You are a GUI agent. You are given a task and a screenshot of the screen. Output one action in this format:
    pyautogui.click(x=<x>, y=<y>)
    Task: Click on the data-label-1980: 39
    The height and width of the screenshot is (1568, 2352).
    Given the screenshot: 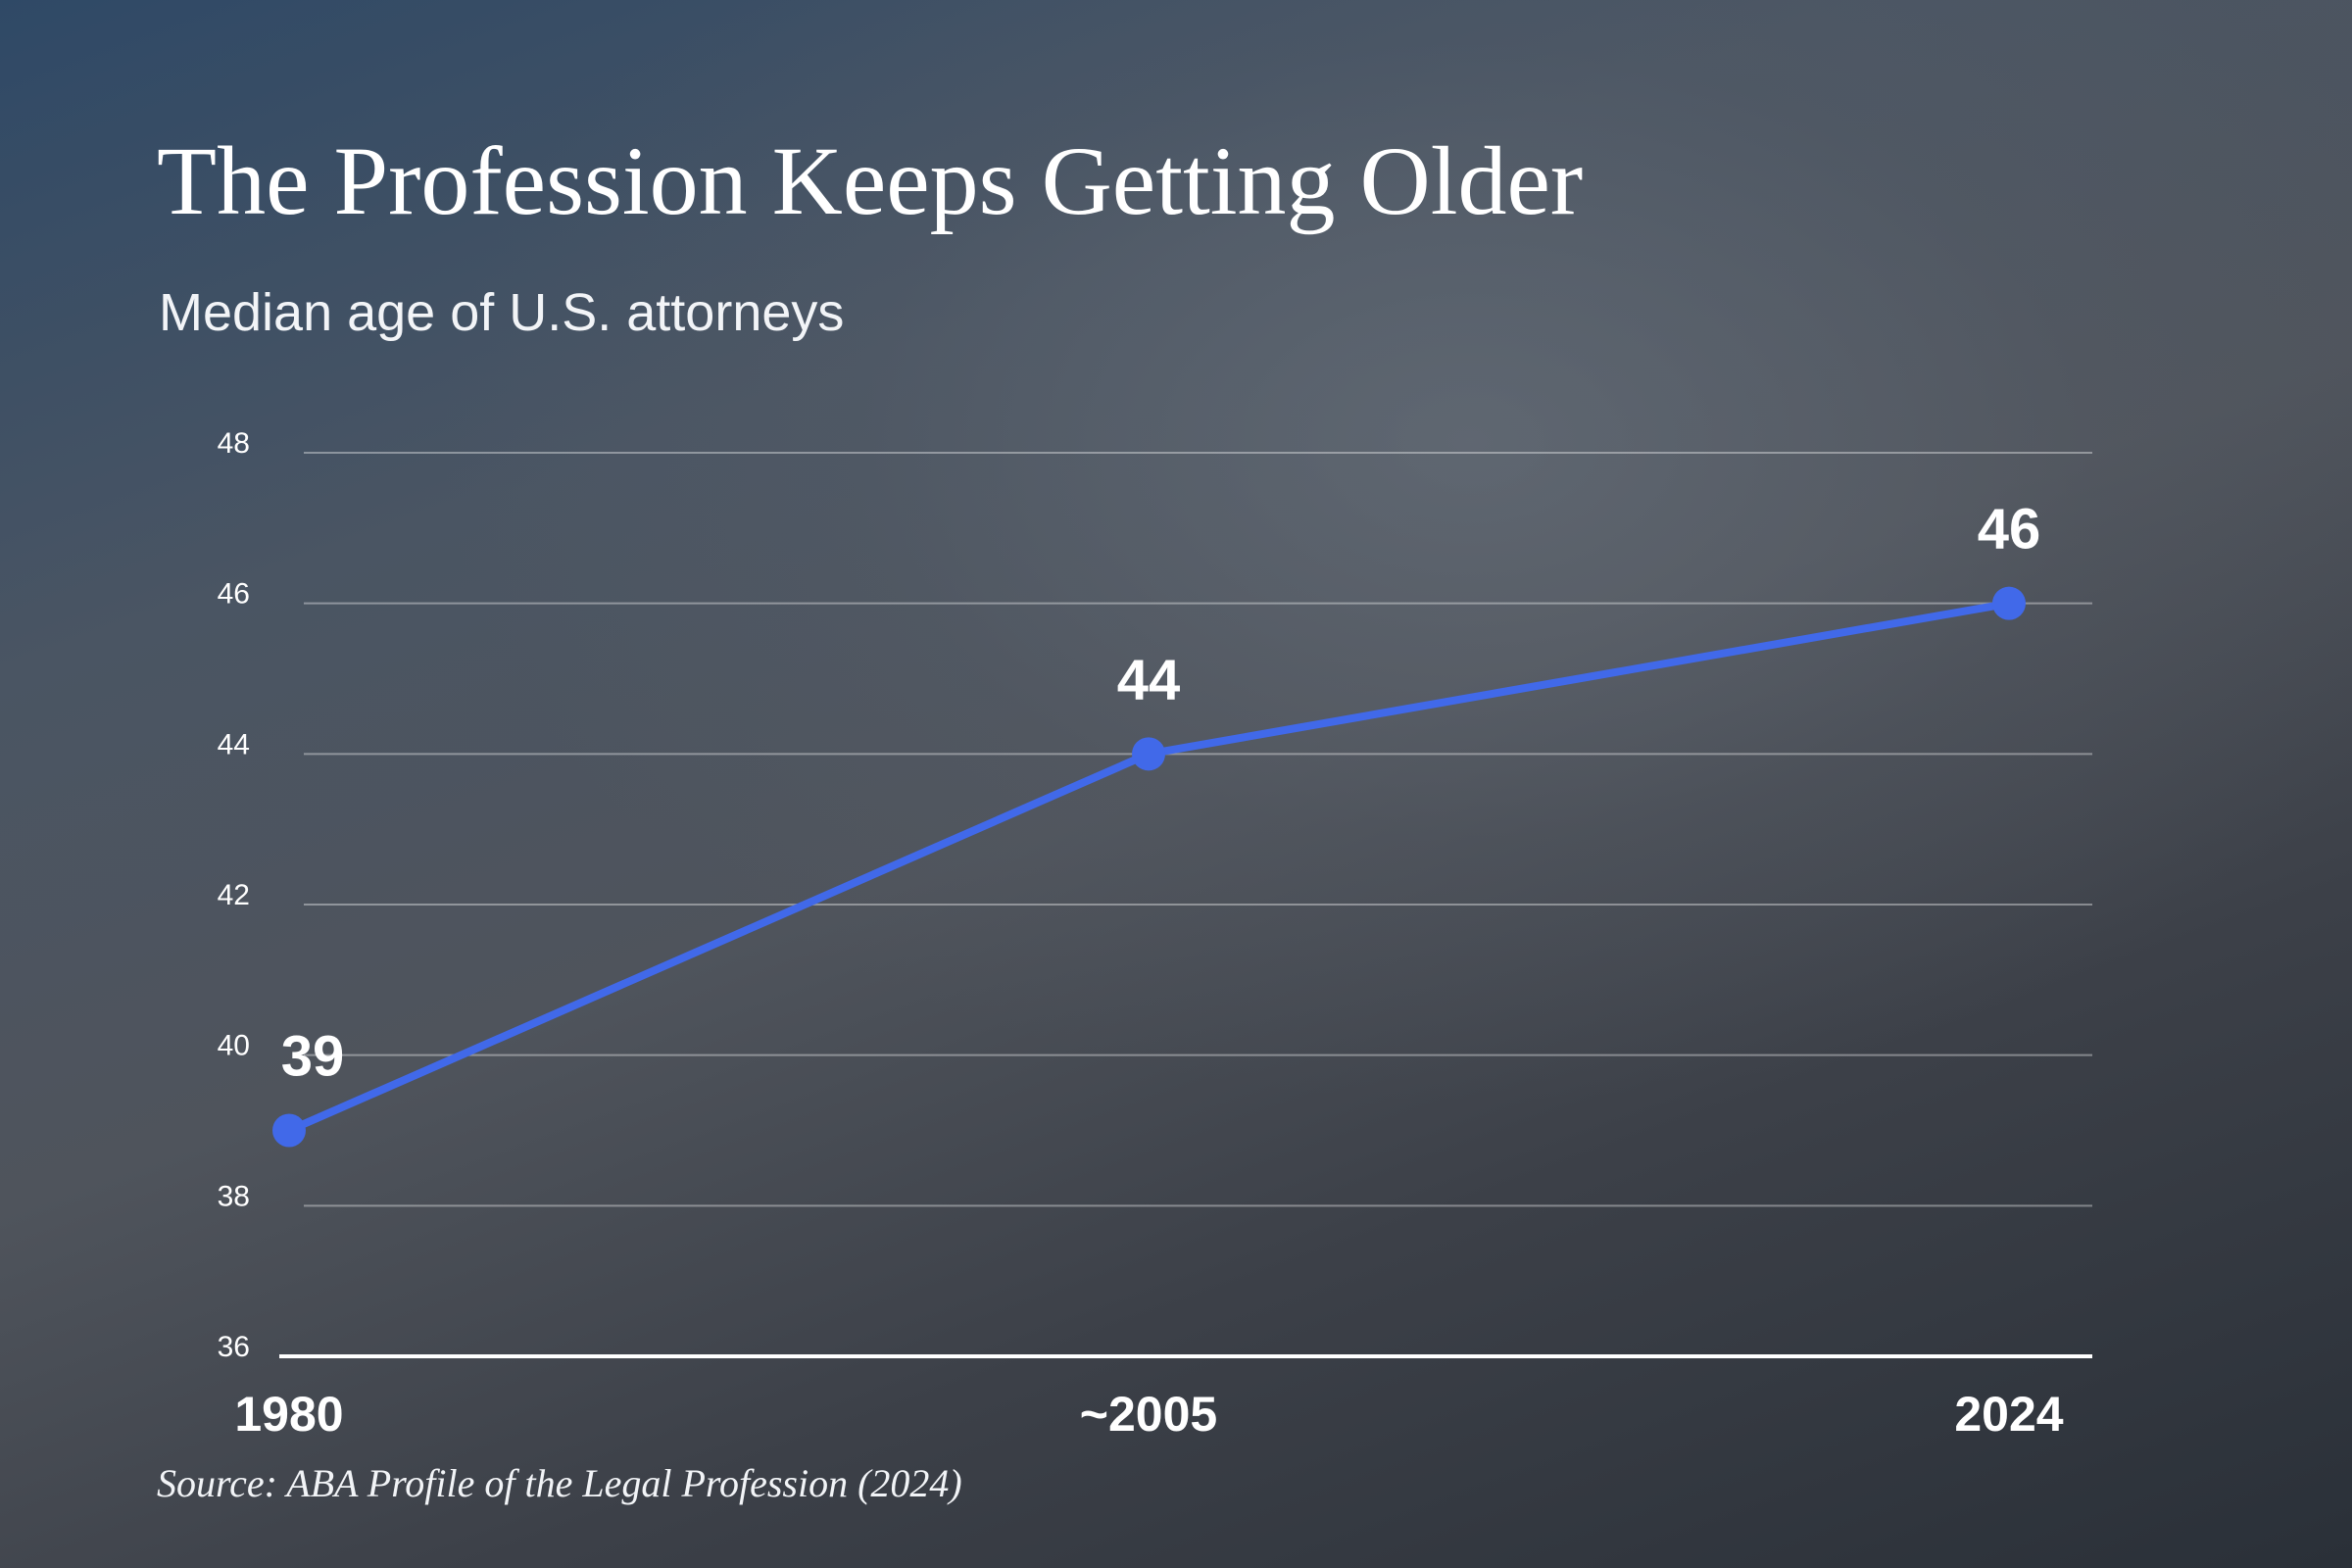 What is the action you would take?
    pyautogui.click(x=313, y=1057)
    